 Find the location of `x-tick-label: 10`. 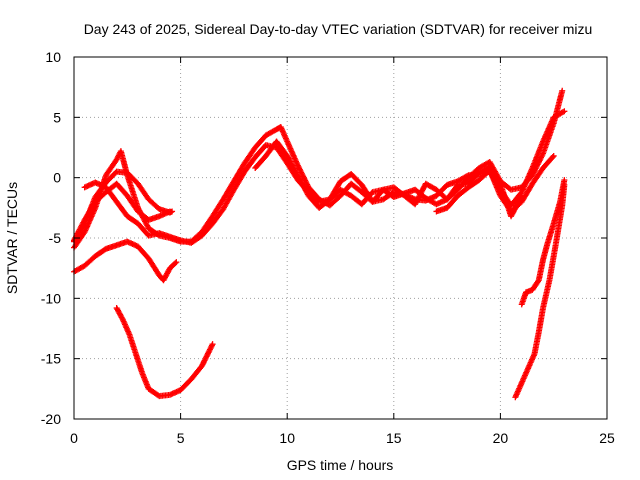

x-tick-label: 10 is located at coordinates (287, 438).